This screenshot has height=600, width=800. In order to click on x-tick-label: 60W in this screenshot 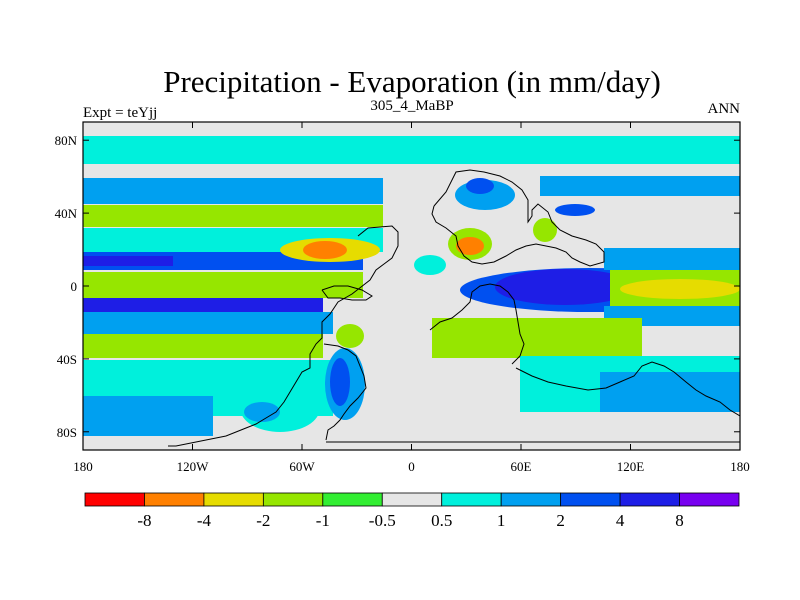, I will do `click(302, 466)`.